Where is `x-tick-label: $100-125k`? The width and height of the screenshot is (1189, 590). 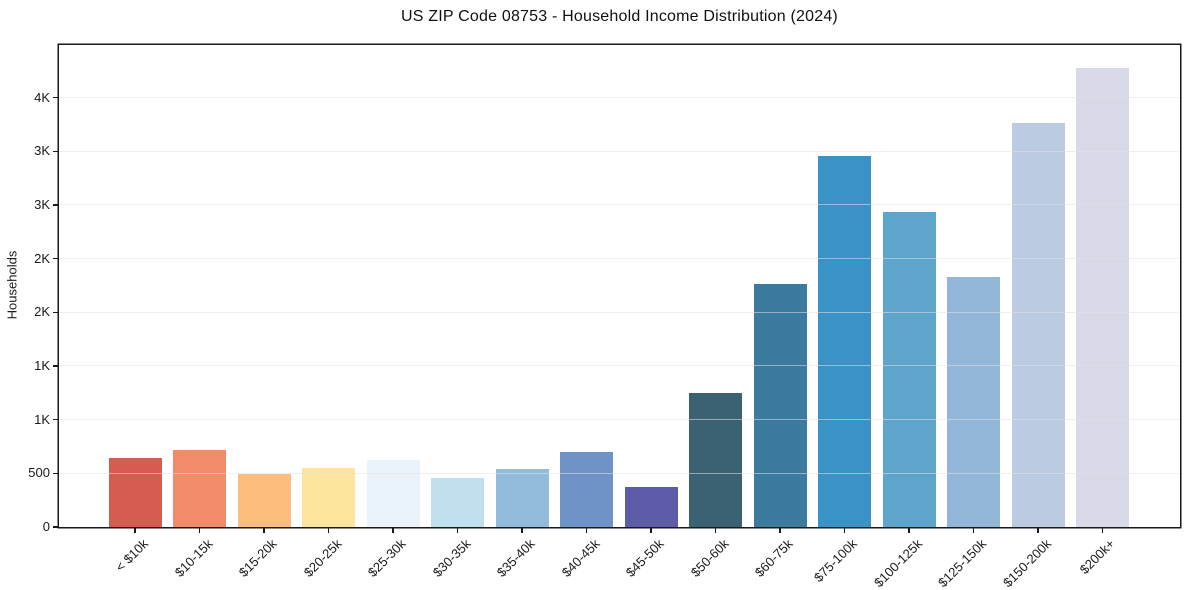
x-tick-label: $100-125k is located at coordinates (897, 563).